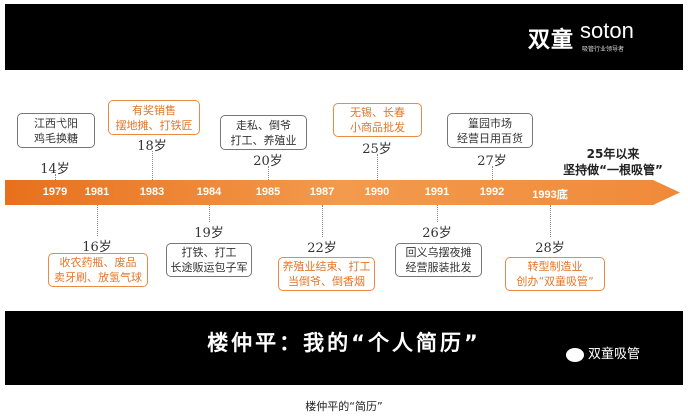 Image resolution: width=688 pixels, height=418 pixels. Describe the element at coordinates (614, 354) in the screenshot. I see `wechat-name: 双童吸管` at that location.